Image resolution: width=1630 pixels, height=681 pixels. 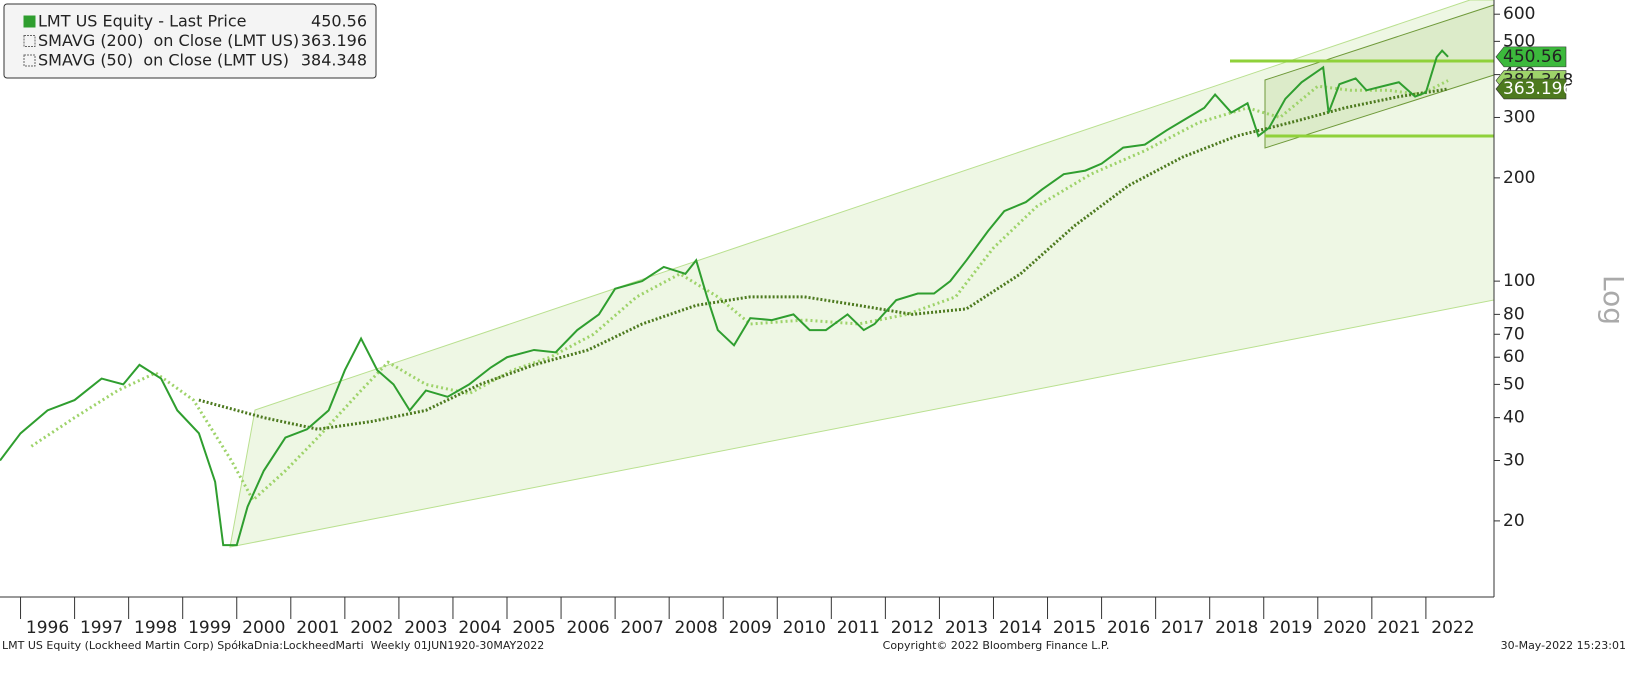 I want to click on y-tick-label: 500, so click(x=1519, y=41).